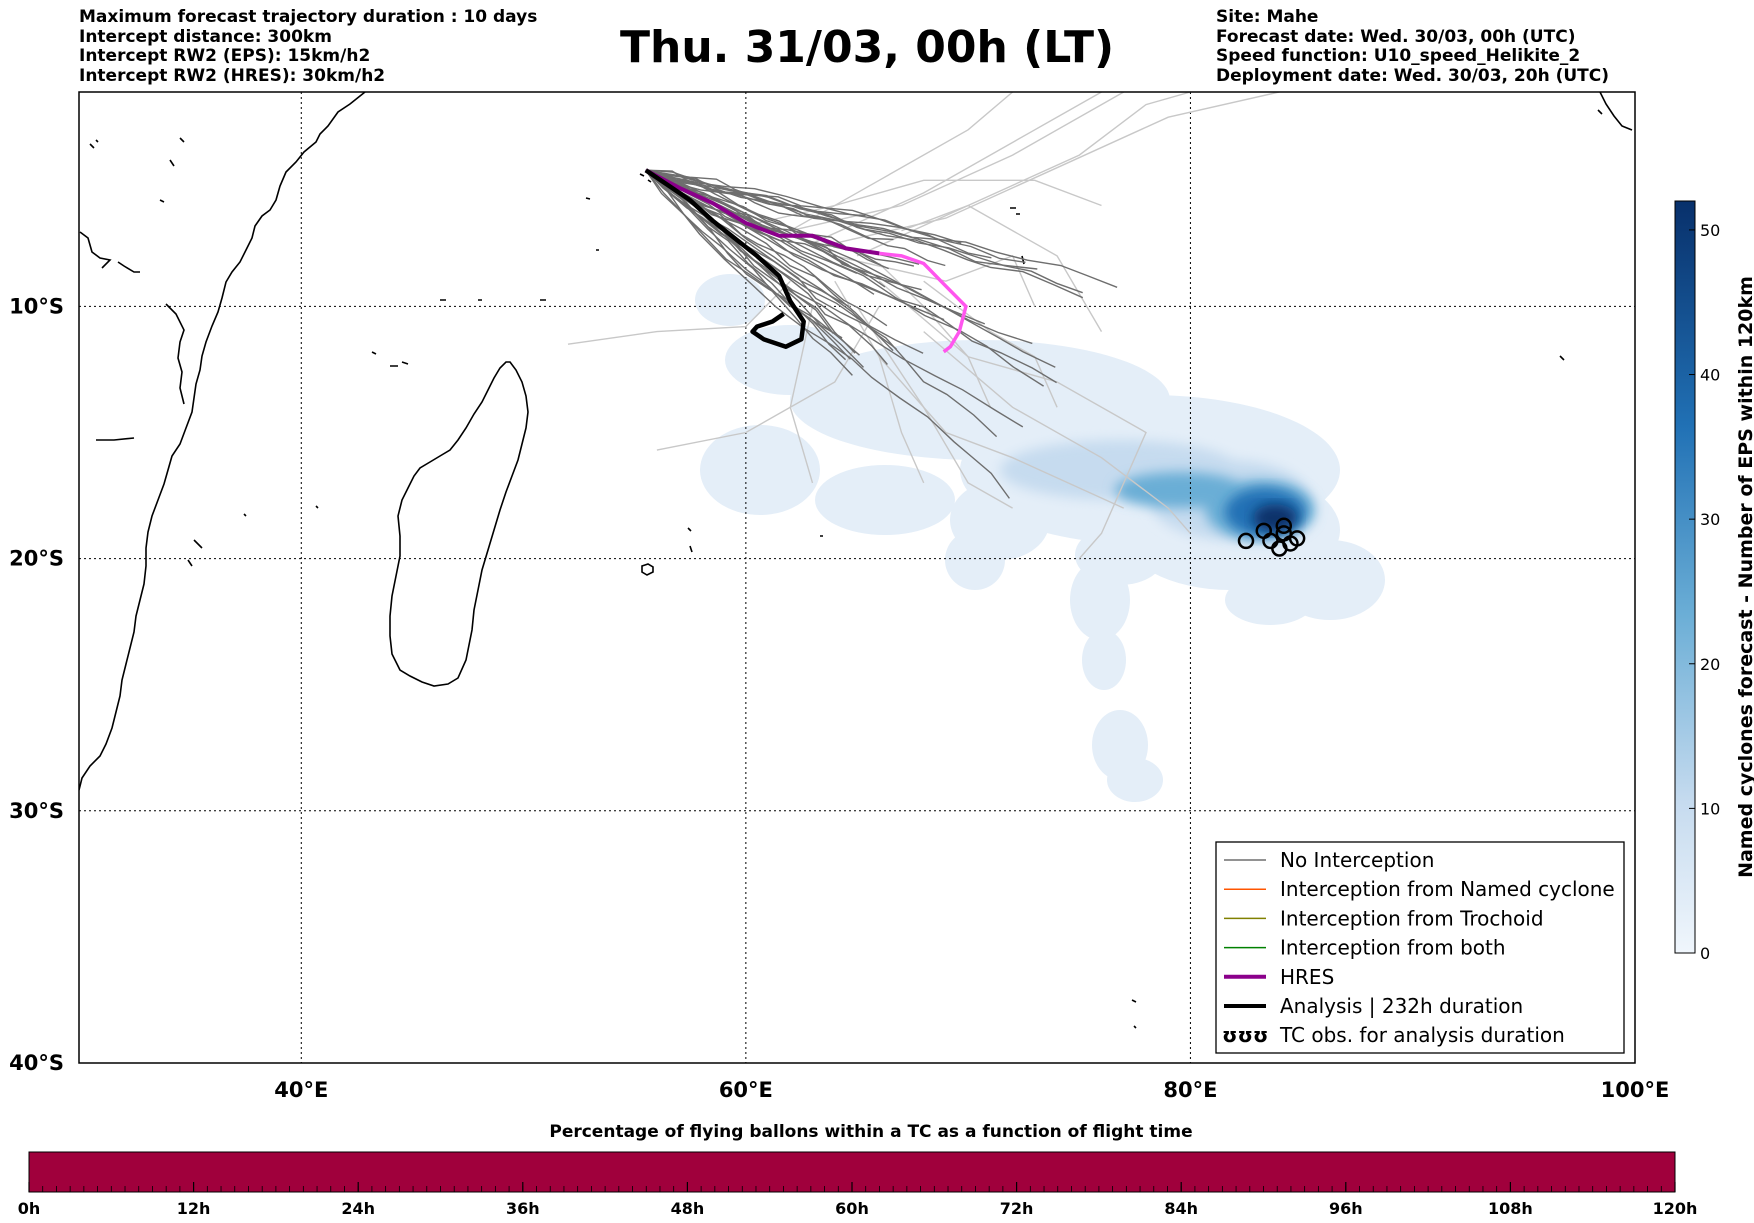 The image size is (1754, 1223). Describe the element at coordinates (971, 1090) in the screenshot. I see `longitude-tick-labels: 40°E 60°E 80°E 100°E` at that location.